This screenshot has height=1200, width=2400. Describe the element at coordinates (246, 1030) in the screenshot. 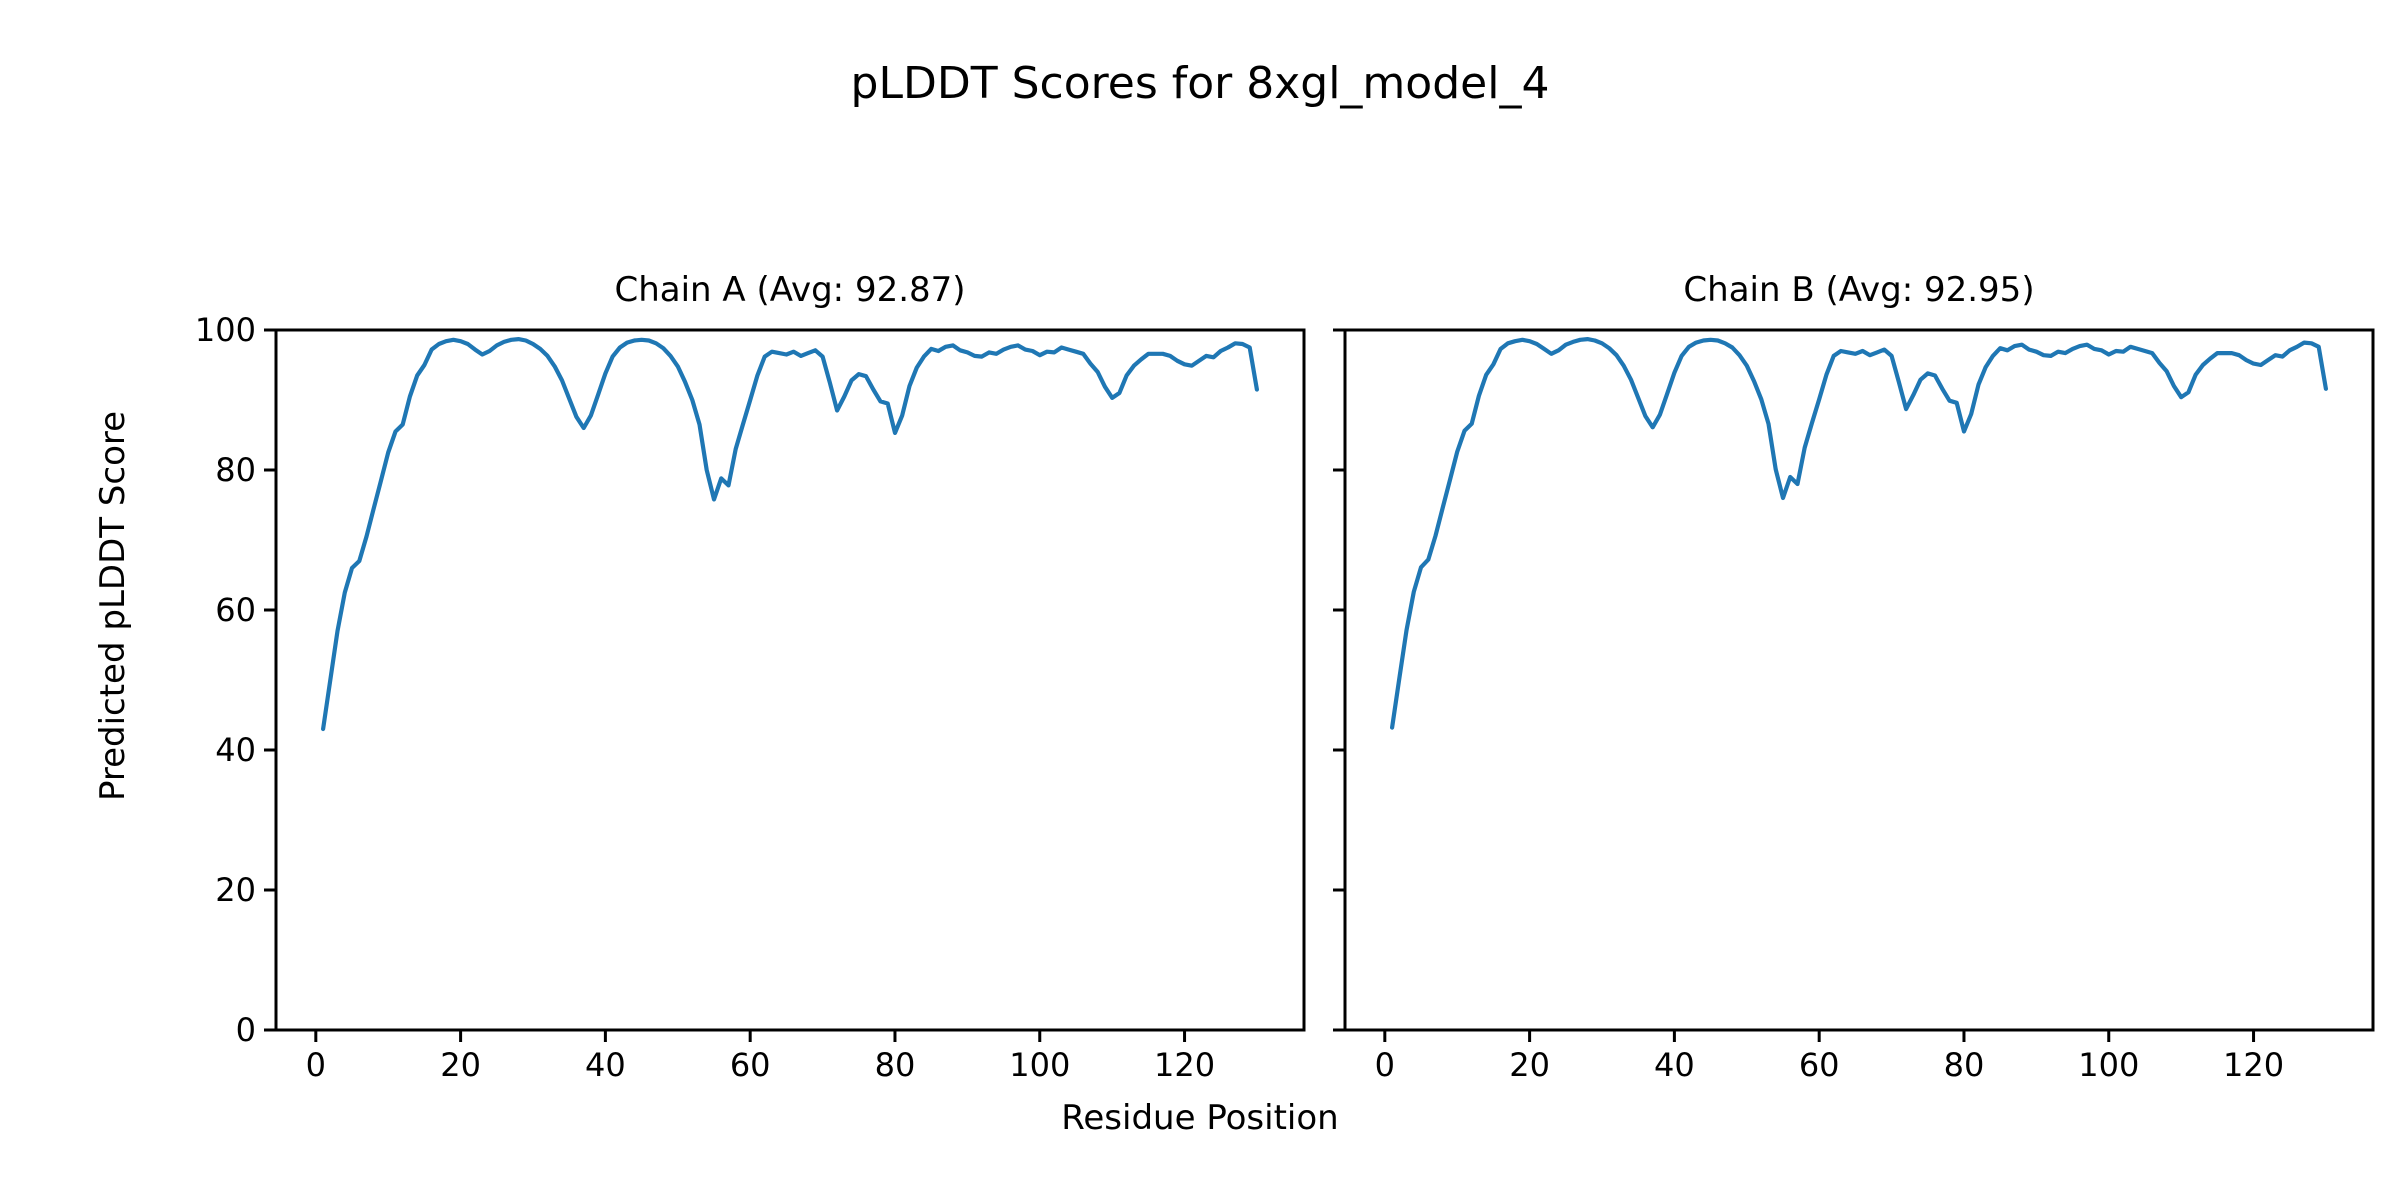

I see `y-tick-label: 0` at that location.